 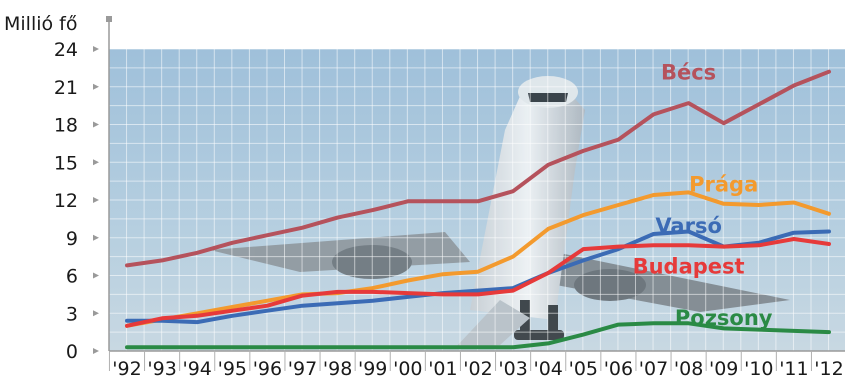 What do you see at coordinates (793, 369) in the screenshot?
I see `x-tick-label: '11` at bounding box center [793, 369].